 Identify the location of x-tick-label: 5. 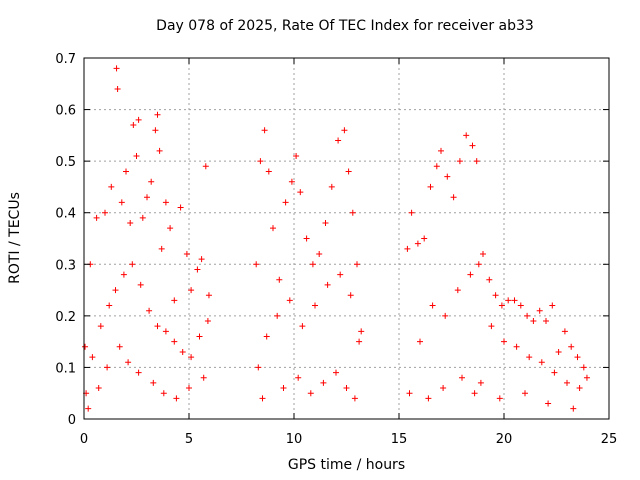
(189, 439).